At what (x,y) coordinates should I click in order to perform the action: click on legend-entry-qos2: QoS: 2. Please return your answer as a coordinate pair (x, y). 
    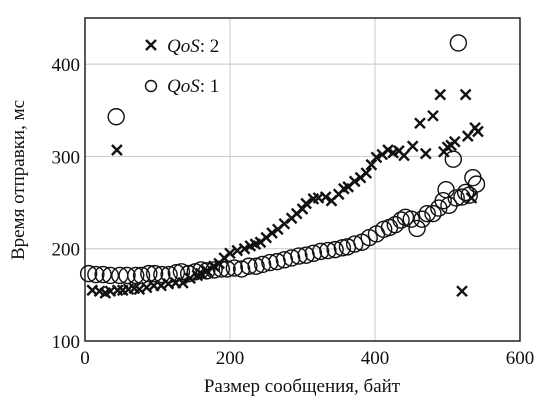
    Looking at the image, I should click on (182, 46).